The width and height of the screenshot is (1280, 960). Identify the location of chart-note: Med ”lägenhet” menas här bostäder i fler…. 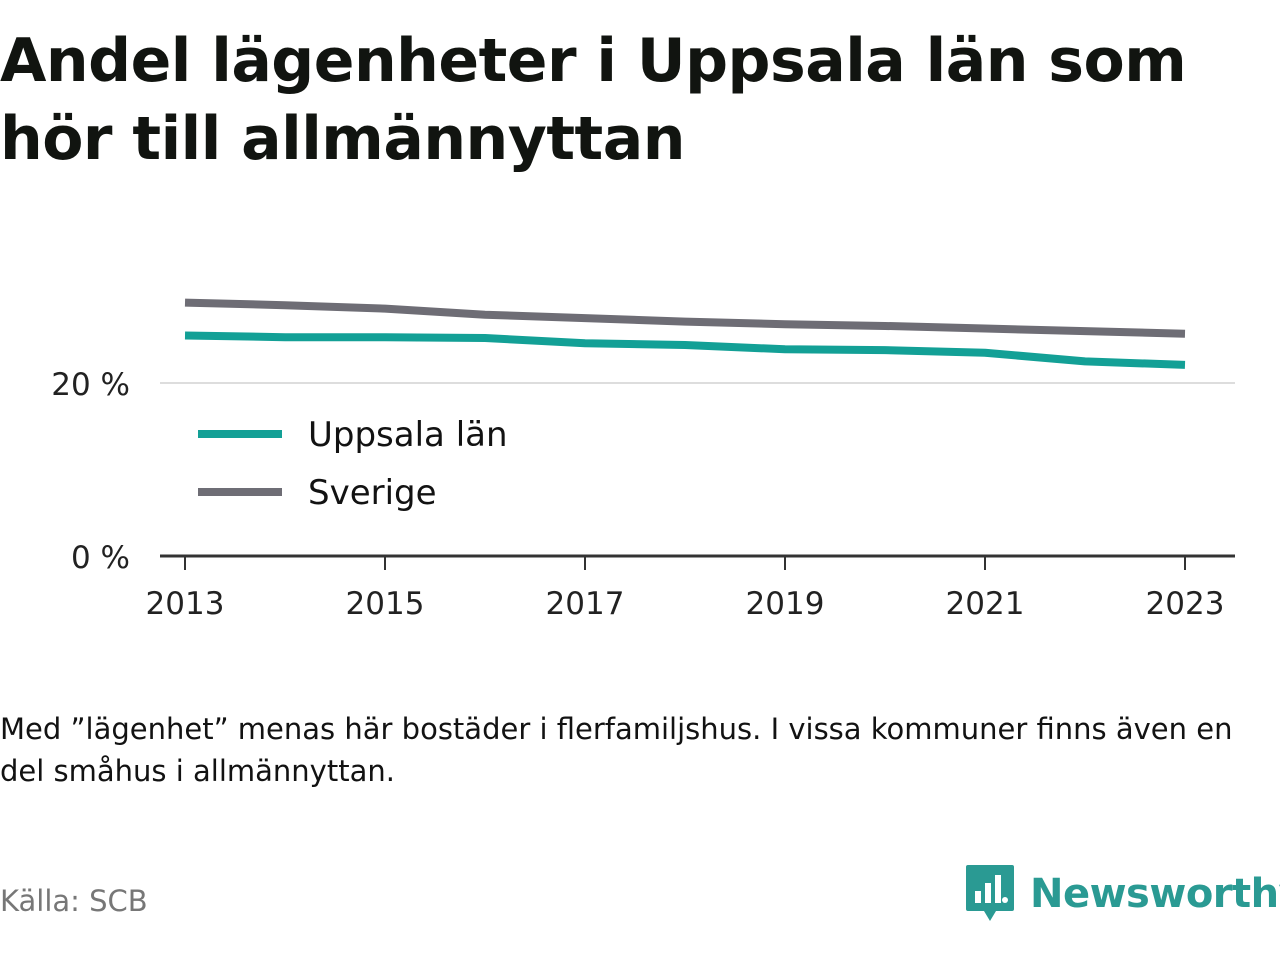
(616, 750).